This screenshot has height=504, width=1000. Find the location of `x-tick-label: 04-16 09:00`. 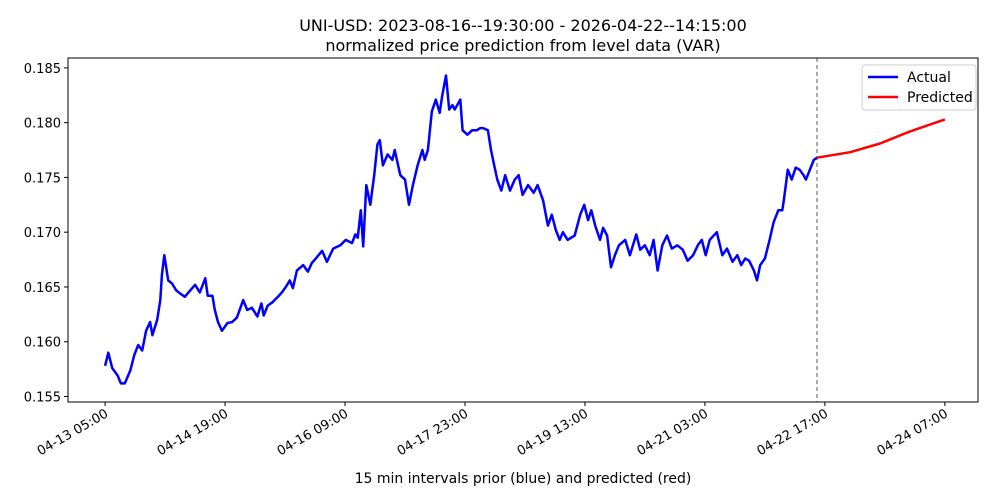

x-tick-label: 04-16 09:00 is located at coordinates (313, 432).